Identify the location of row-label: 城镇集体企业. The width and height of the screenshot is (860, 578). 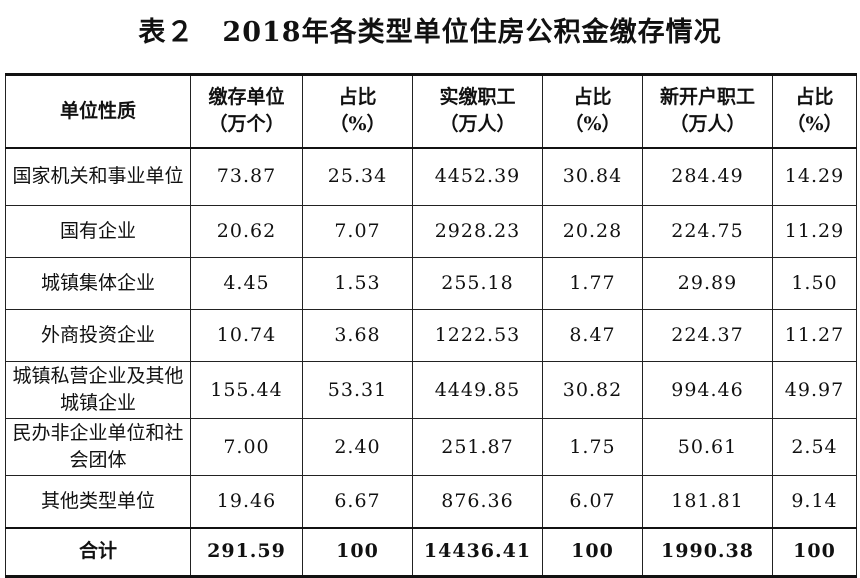
(98, 283).